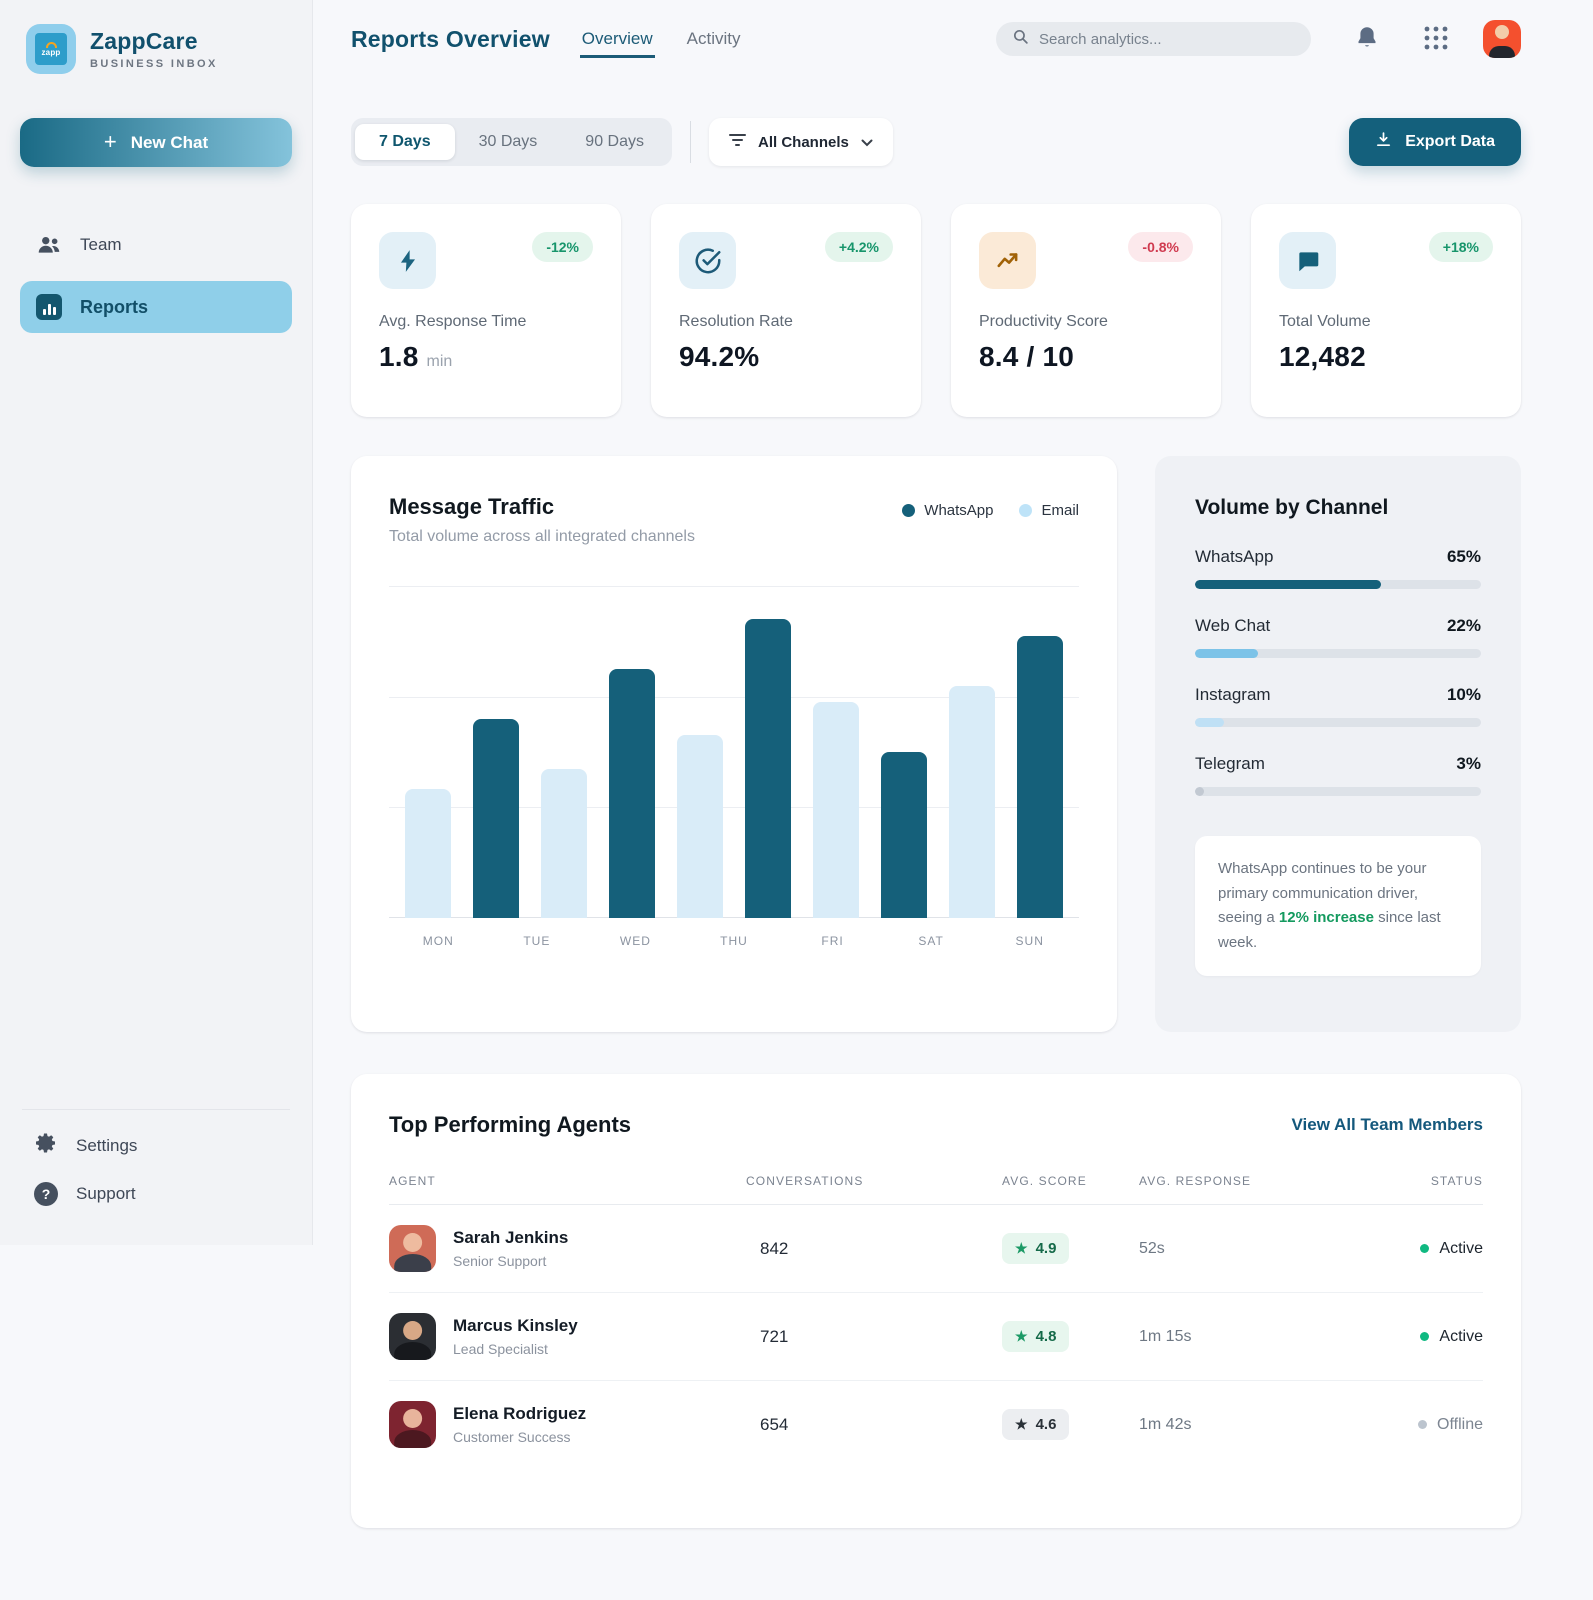 The image size is (1593, 1600). I want to click on channel-percent: 65%, so click(1463, 556).